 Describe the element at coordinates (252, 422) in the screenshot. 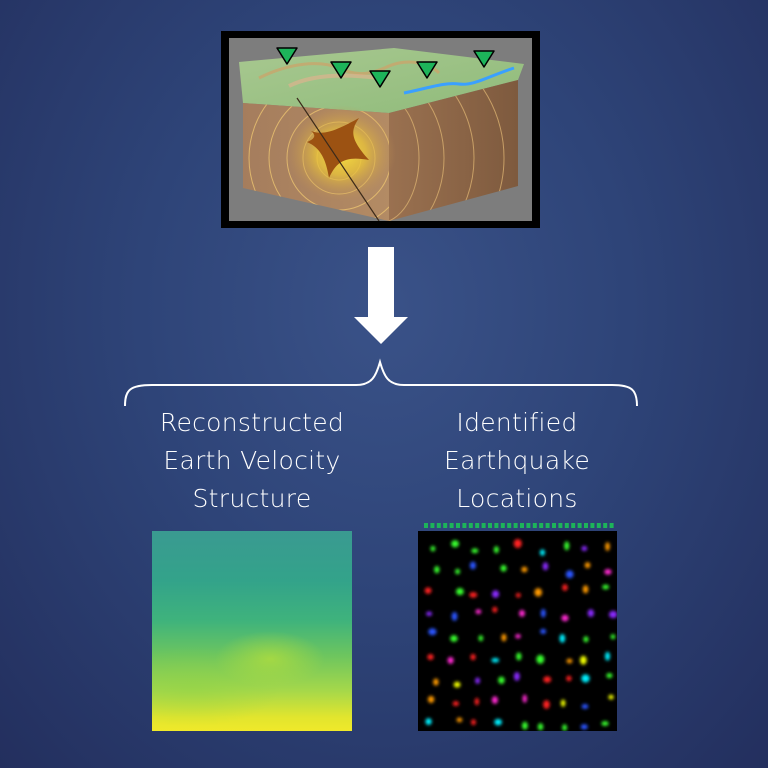

I see `label-line: Reconstructed` at that location.